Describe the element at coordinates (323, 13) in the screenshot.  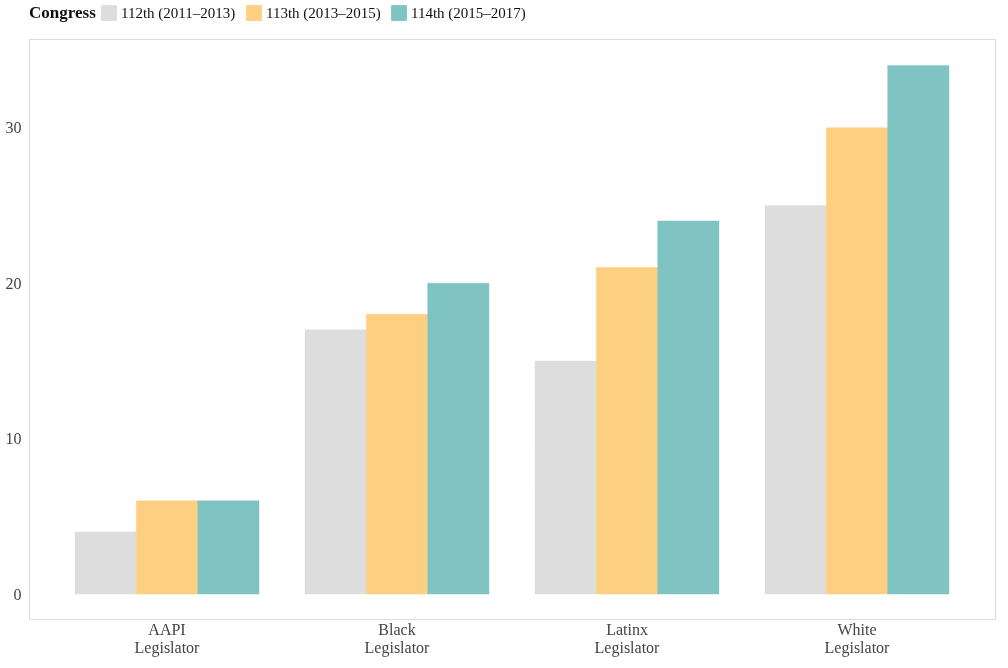
I see `legend-label: 113th (2013–2015)` at that location.